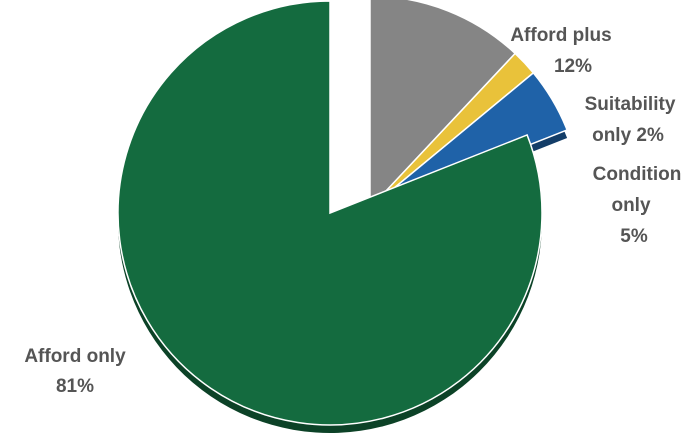 The height and width of the screenshot is (444, 696). I want to click on label-afford-plus-line-1: 12%, so click(573, 66).